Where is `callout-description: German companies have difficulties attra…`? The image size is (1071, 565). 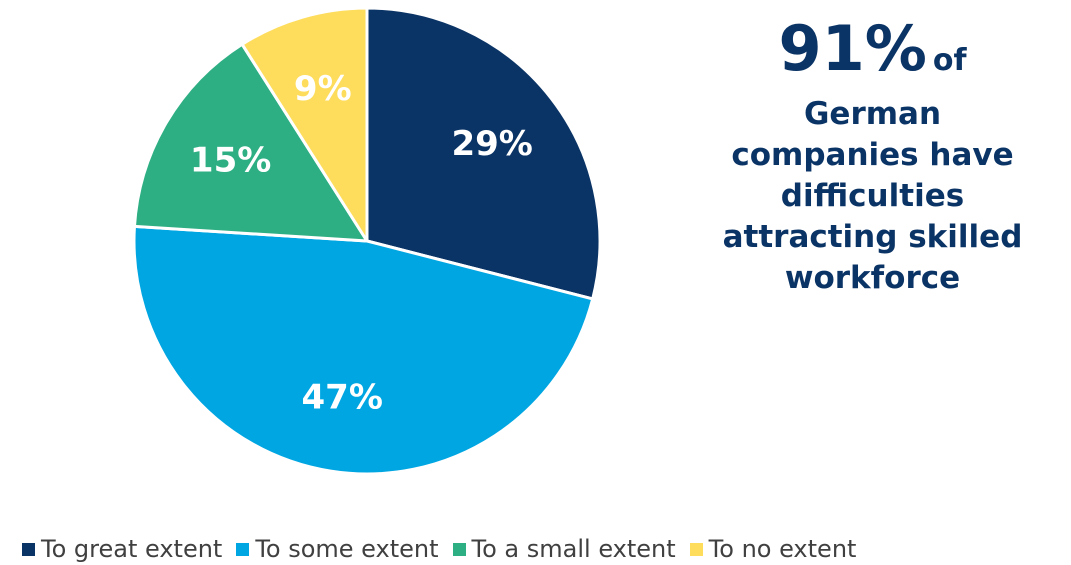
callout-description: German companies have difficulties attra… is located at coordinates (872, 196).